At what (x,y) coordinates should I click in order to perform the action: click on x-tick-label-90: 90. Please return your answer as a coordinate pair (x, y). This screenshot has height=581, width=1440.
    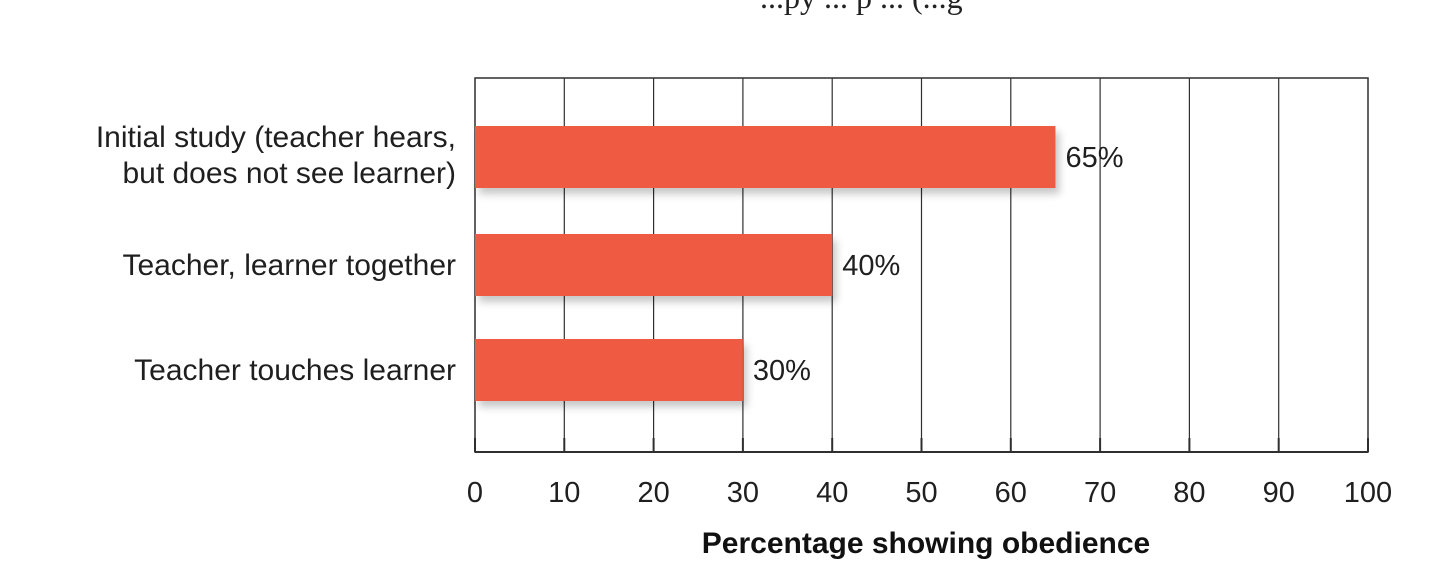
    Looking at the image, I should click on (1279, 493).